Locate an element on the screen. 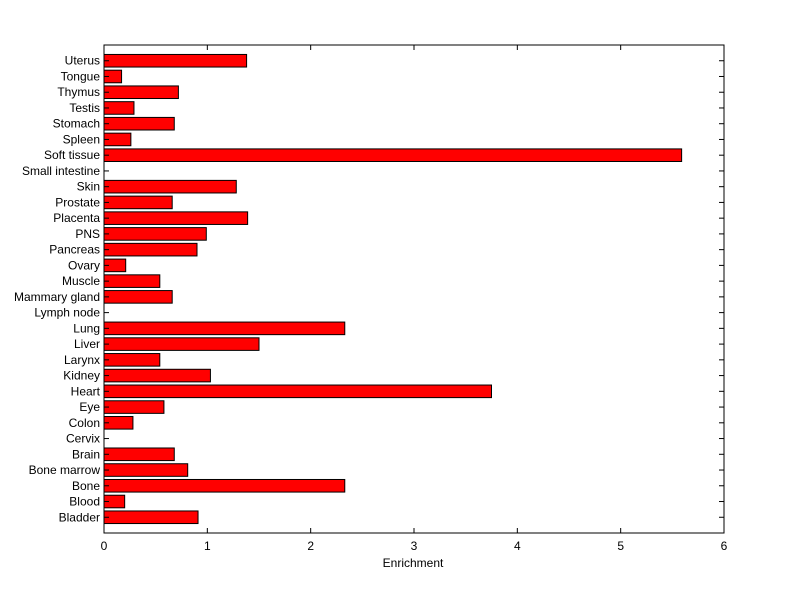 The image size is (800, 599). bar-larynx is located at coordinates (132, 360).